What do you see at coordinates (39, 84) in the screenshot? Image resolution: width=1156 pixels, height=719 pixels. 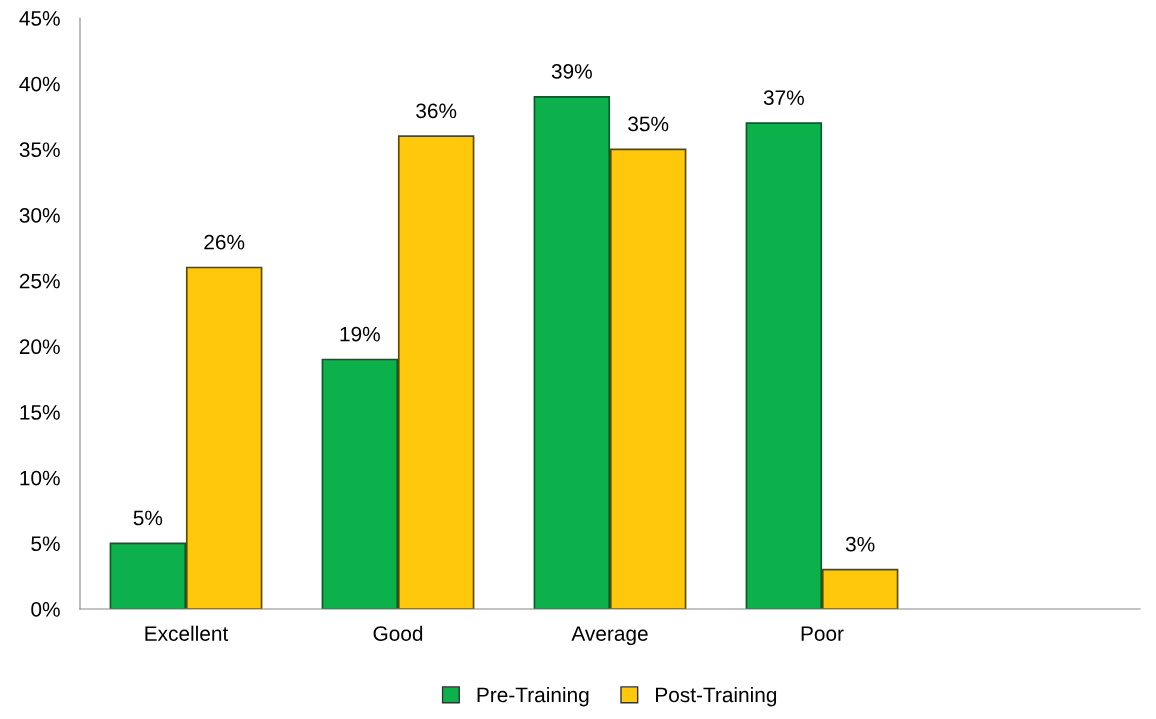 I see `y-tick-label: 40%` at bounding box center [39, 84].